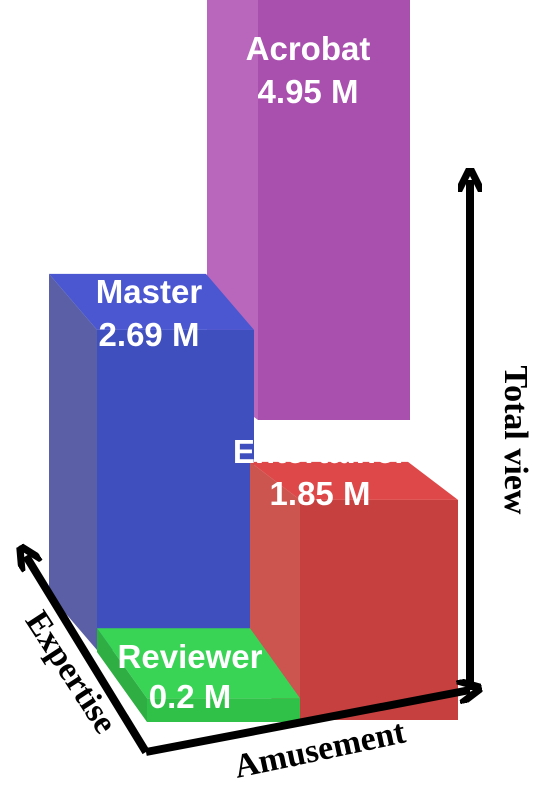 The width and height of the screenshot is (533, 794). Describe the element at coordinates (88, 655) in the screenshot. I see `depth-axis-arrow` at that location.